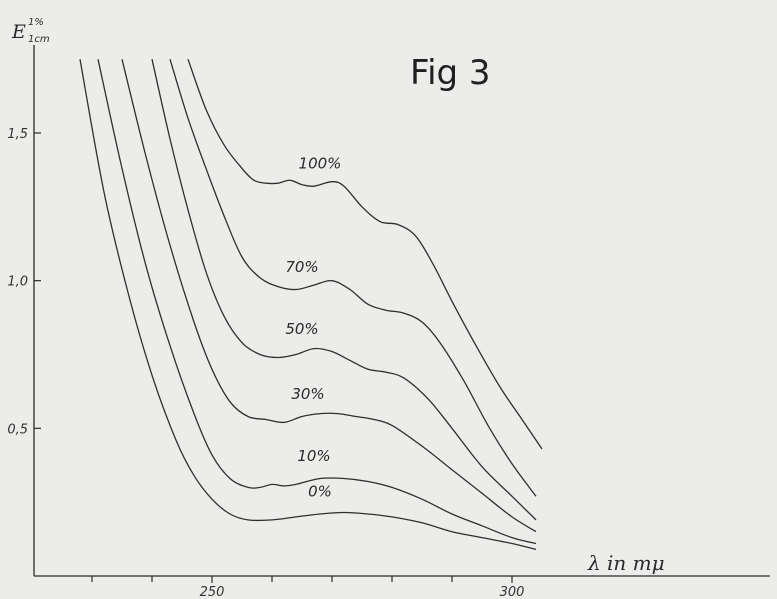 Image resolution: width=777 pixels, height=599 pixels. I want to click on y-tick-label: 1,5, so click(17, 134).